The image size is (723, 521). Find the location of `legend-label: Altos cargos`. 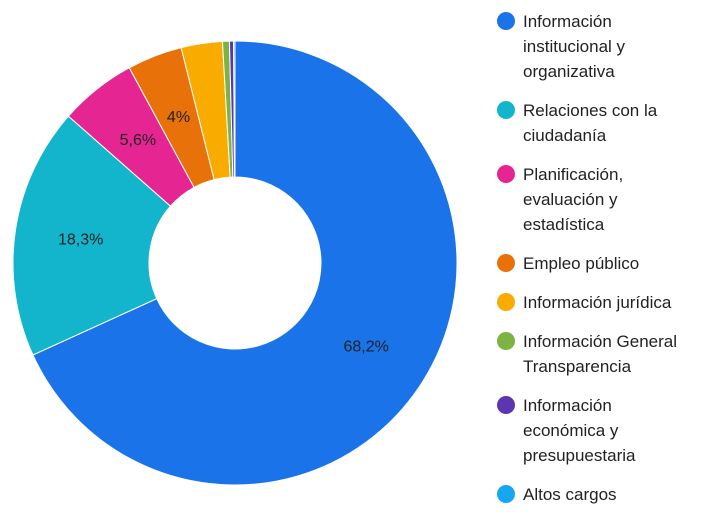

legend-label: Altos cargos is located at coordinates (570, 494).